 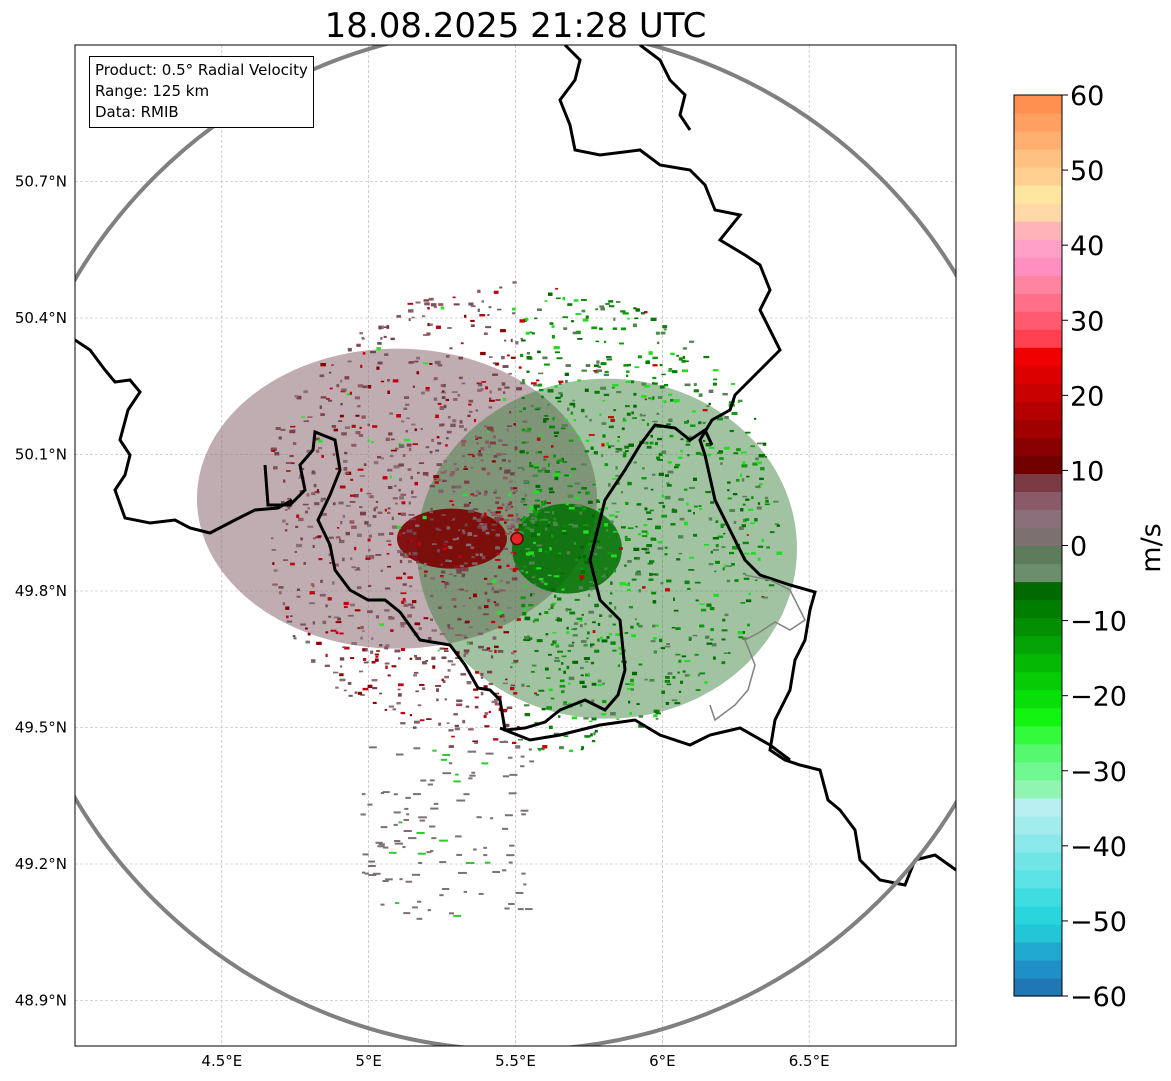 I want to click on lat-tick-label: 50.7°N, so click(x=41, y=182).